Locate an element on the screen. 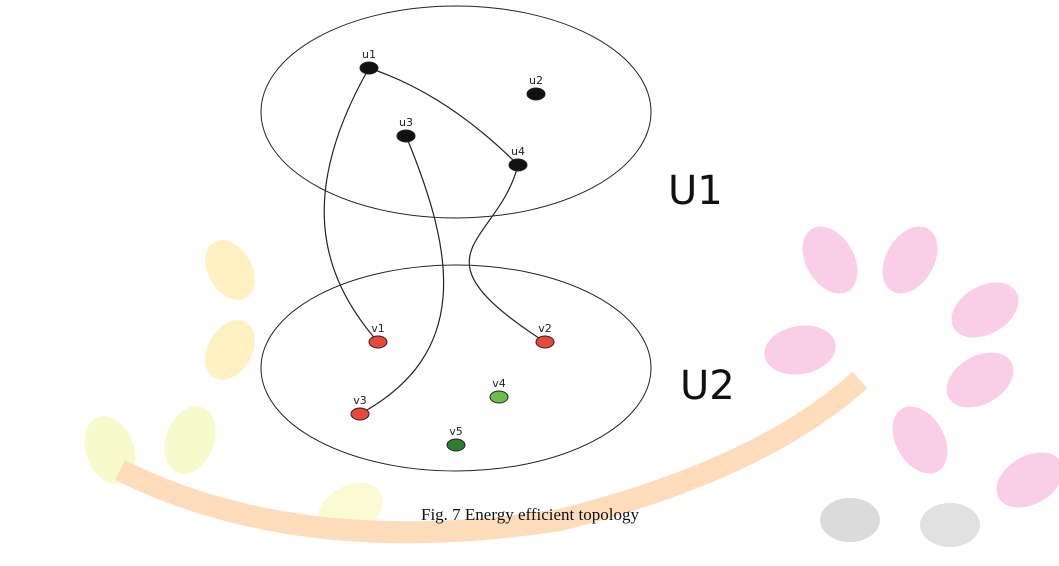 This screenshot has width=1059, height=566. node-label: u4 is located at coordinates (518, 151).